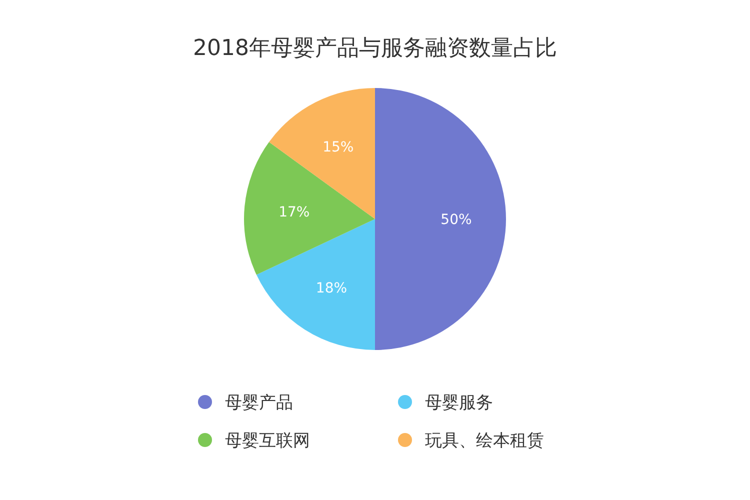 Image resolution: width=750 pixels, height=500 pixels. What do you see at coordinates (375, 48) in the screenshot?
I see `title: 2018年母婴产品与服务融资数量占比` at bounding box center [375, 48].